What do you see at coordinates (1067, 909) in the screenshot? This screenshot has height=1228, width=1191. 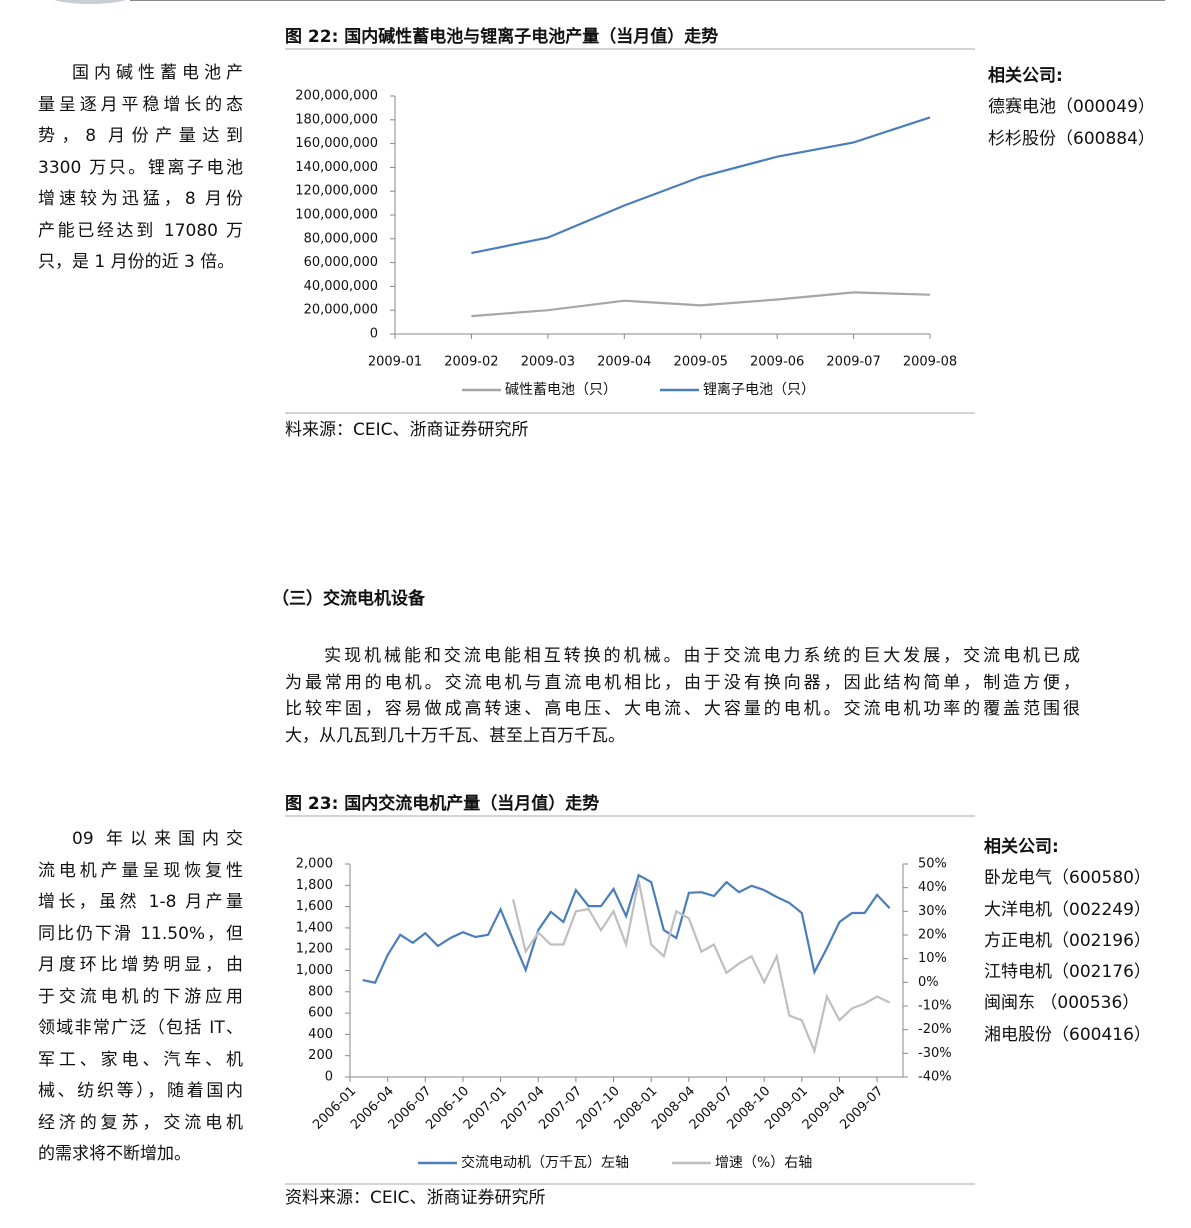 I see `company-item: 大洋电机（002249）` at bounding box center [1067, 909].